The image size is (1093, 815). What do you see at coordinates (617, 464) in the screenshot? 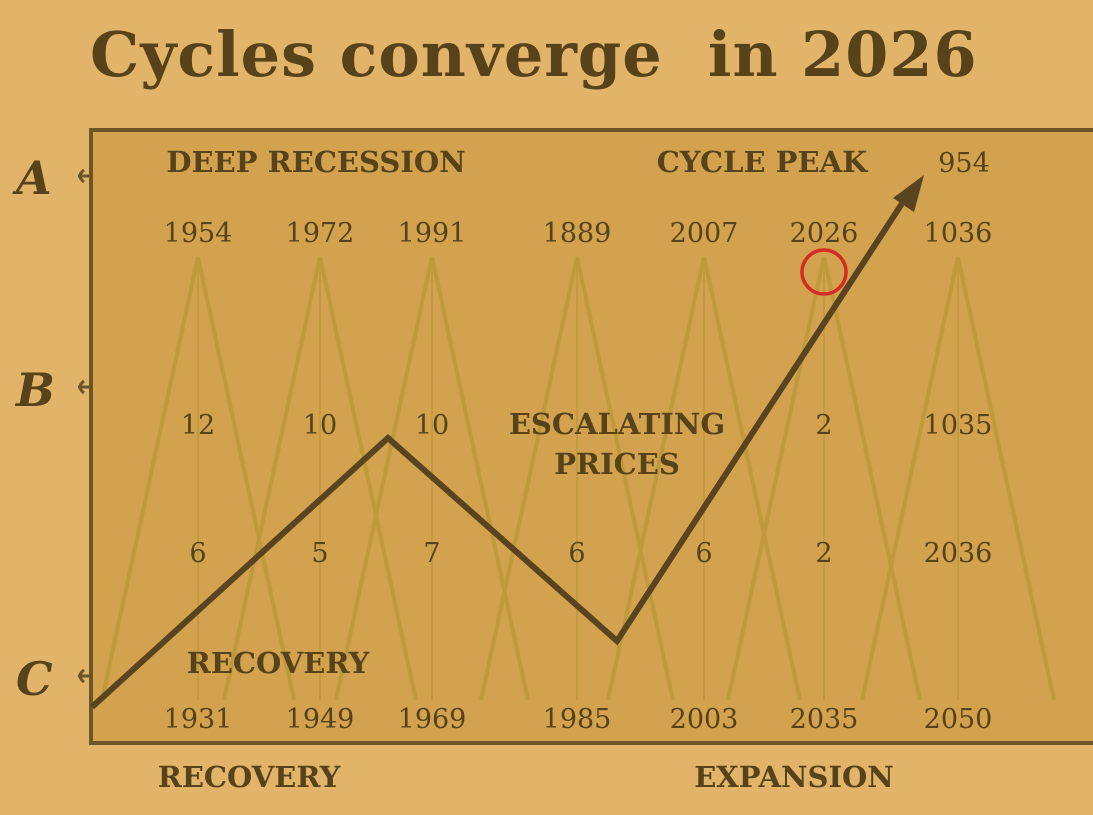
I see `prices-label: PRICES` at bounding box center [617, 464].